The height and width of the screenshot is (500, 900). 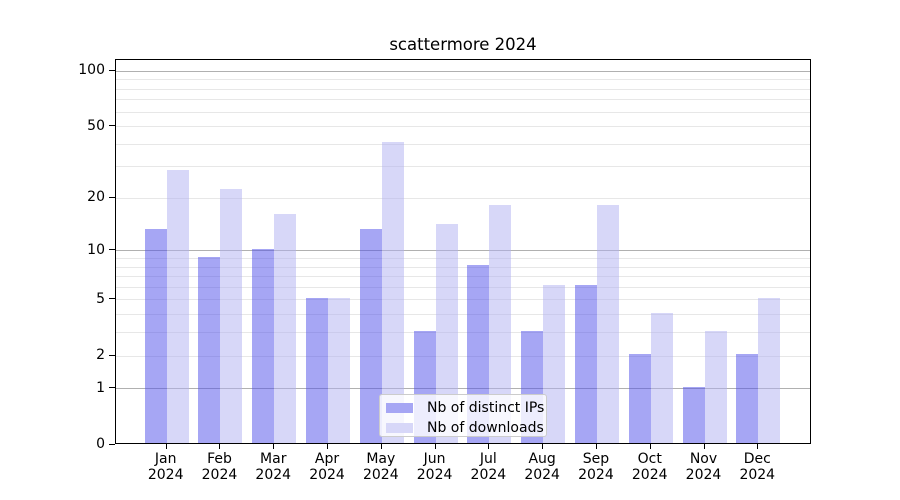 What do you see at coordinates (96, 125) in the screenshot?
I see `y-tick-label: 50` at bounding box center [96, 125].